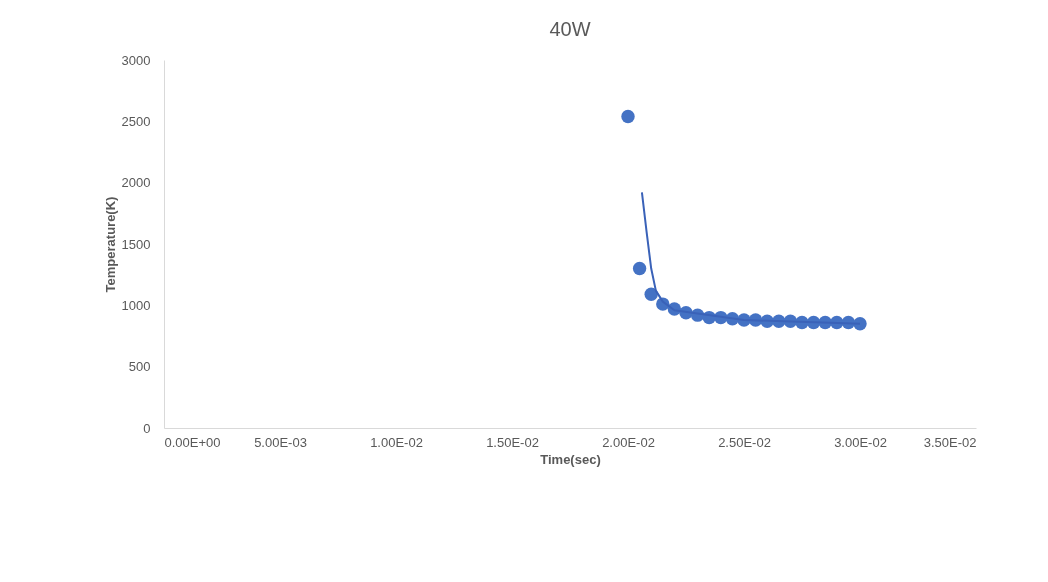 The height and width of the screenshot is (582, 1048). What do you see at coordinates (950, 442) in the screenshot?
I see `x-tick-label: 3.50E-02` at bounding box center [950, 442].